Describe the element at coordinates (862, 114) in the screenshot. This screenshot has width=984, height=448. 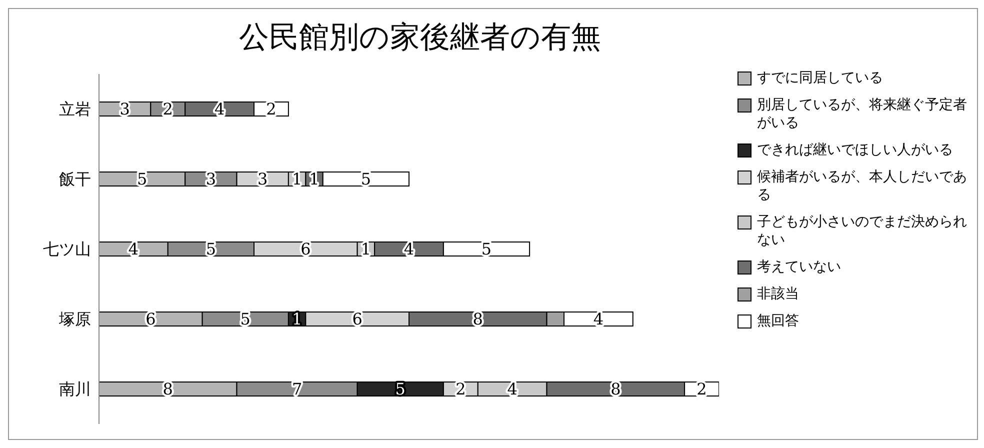
I see `legend-label: 別居しているが、将来継ぐ予定者がいる` at that location.